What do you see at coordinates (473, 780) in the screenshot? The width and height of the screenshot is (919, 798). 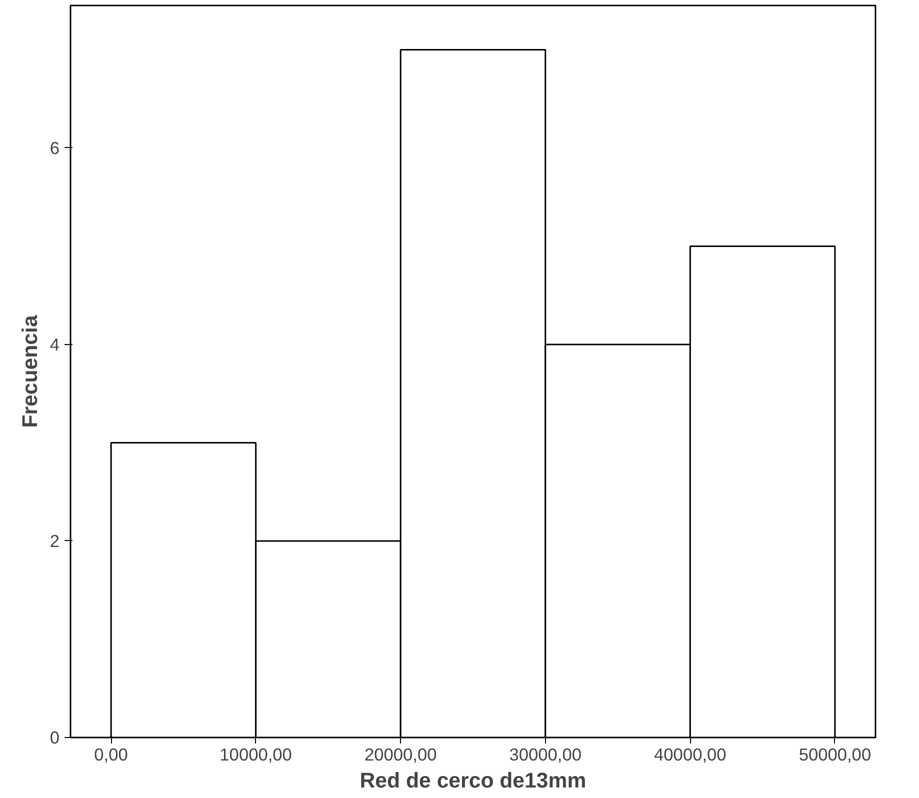 I see `x-axis-title: Red de cerco de13mm` at bounding box center [473, 780].